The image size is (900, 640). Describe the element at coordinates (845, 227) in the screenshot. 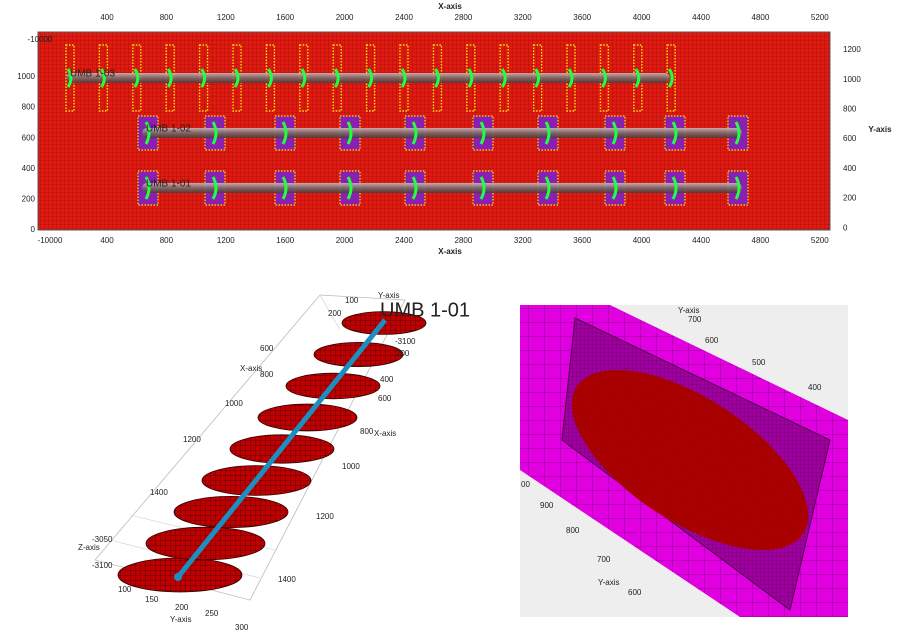

I see `y-tick-label: 0` at that location.